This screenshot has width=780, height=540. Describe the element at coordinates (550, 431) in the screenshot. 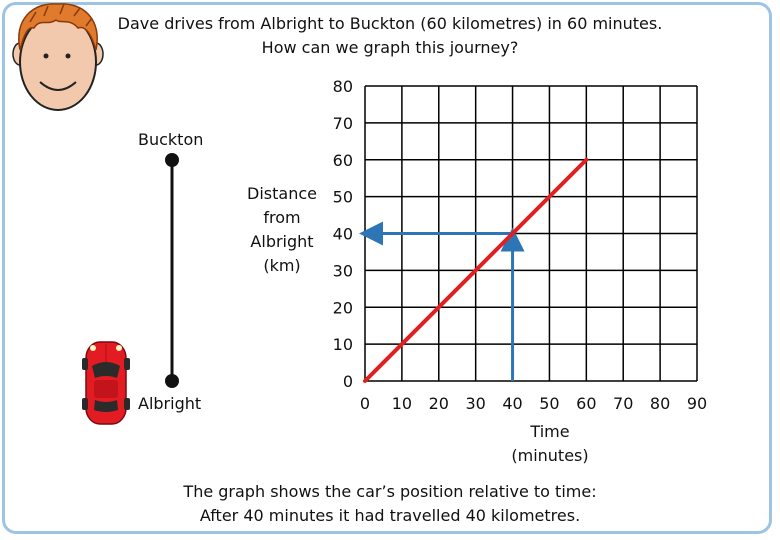

I see `x-axis-label-line: Time` at that location.